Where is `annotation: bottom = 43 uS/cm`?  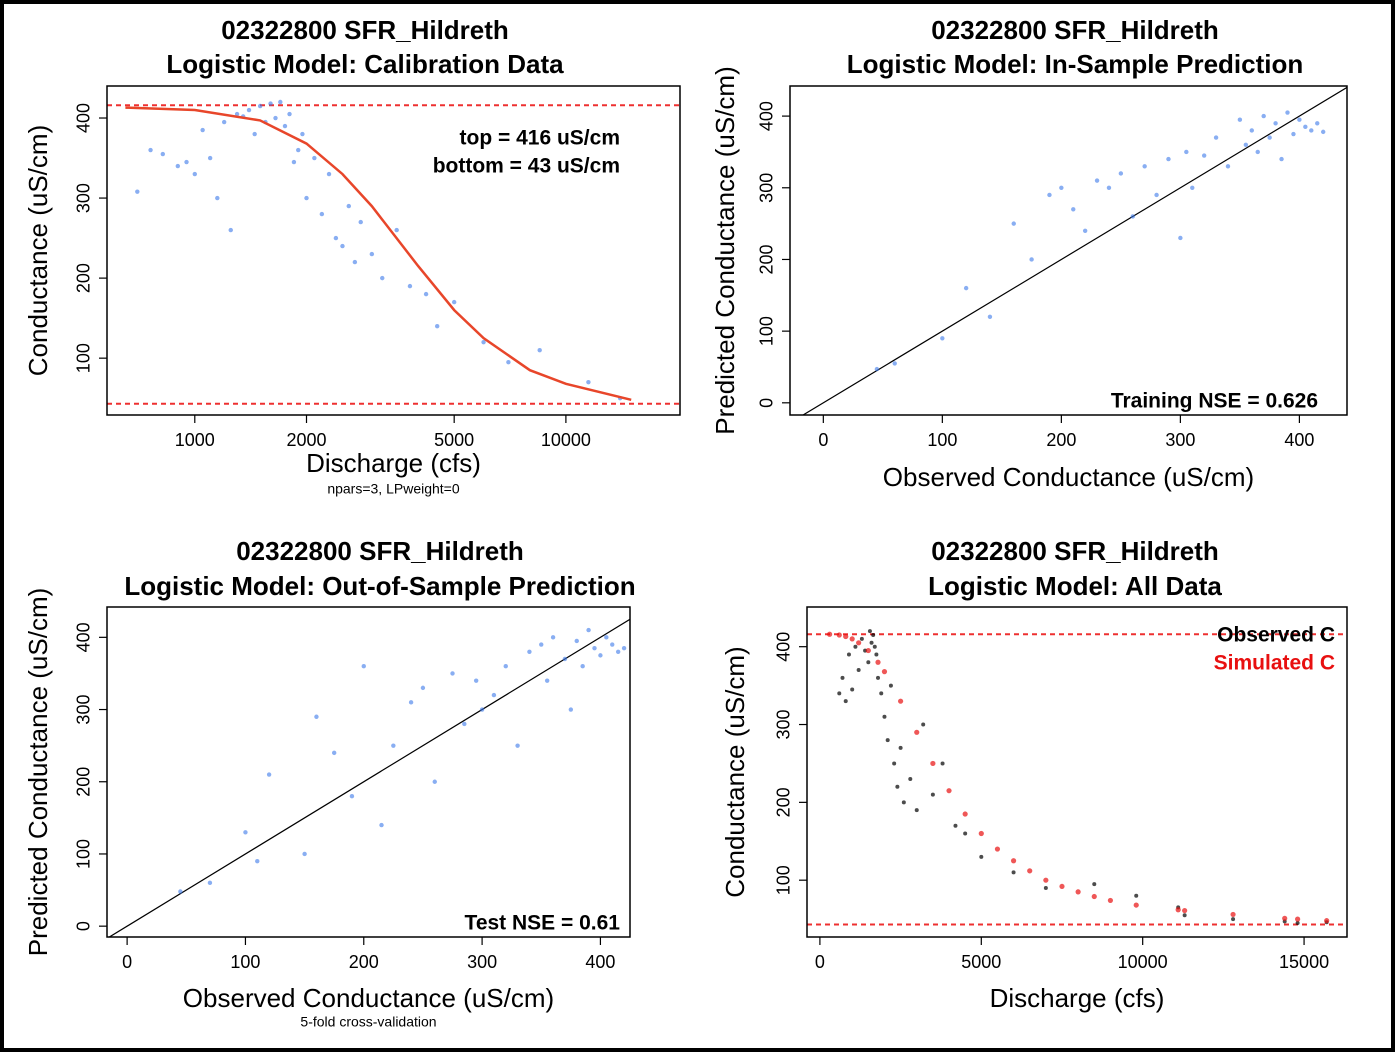
annotation: bottom = 43 uS/cm is located at coordinates (526, 166).